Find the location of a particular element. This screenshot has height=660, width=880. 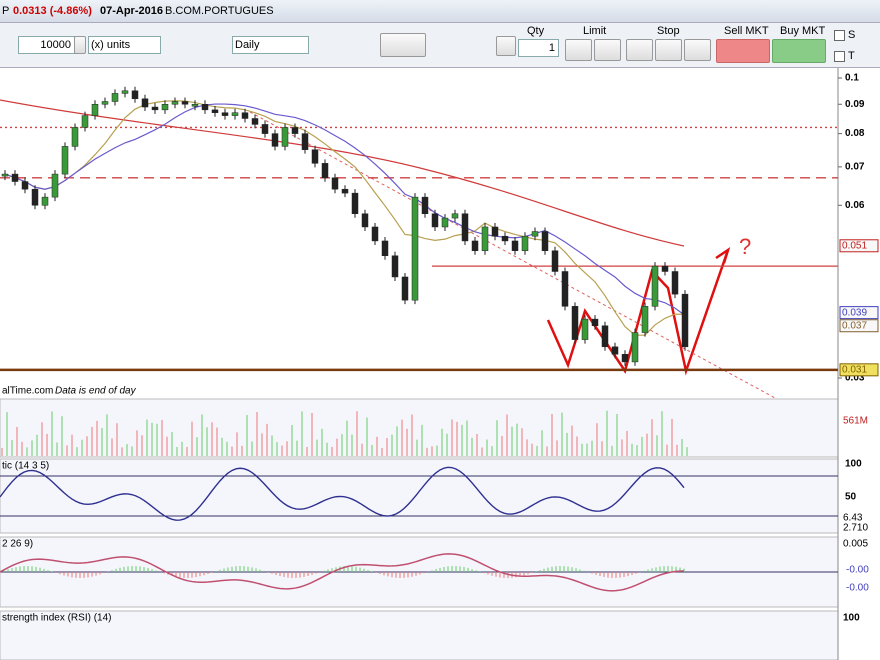

t-label: T is located at coordinates (851, 56).